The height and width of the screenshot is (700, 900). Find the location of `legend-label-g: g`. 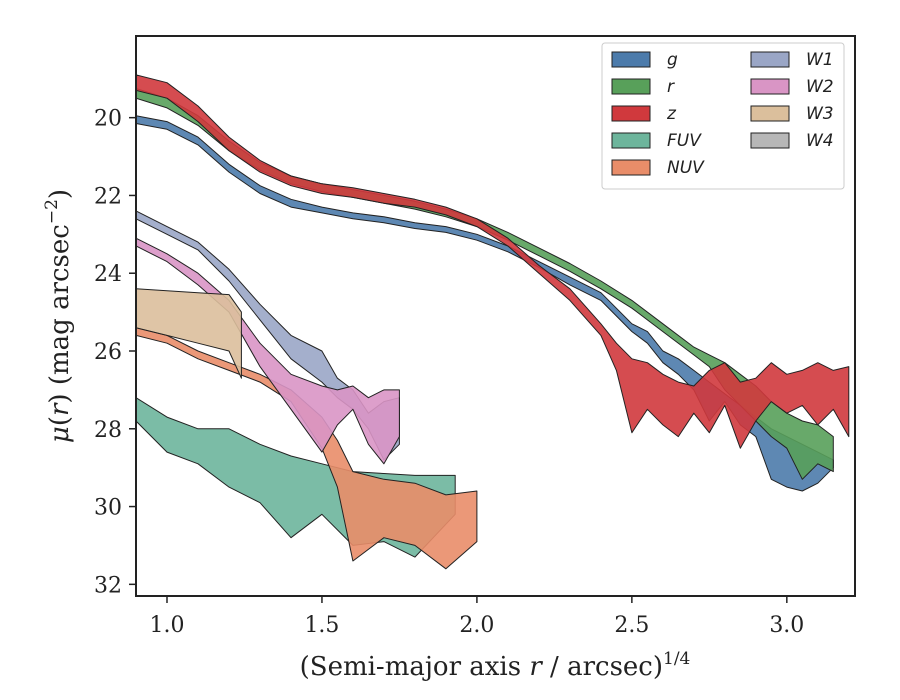

legend-label-g: g is located at coordinates (672, 60).